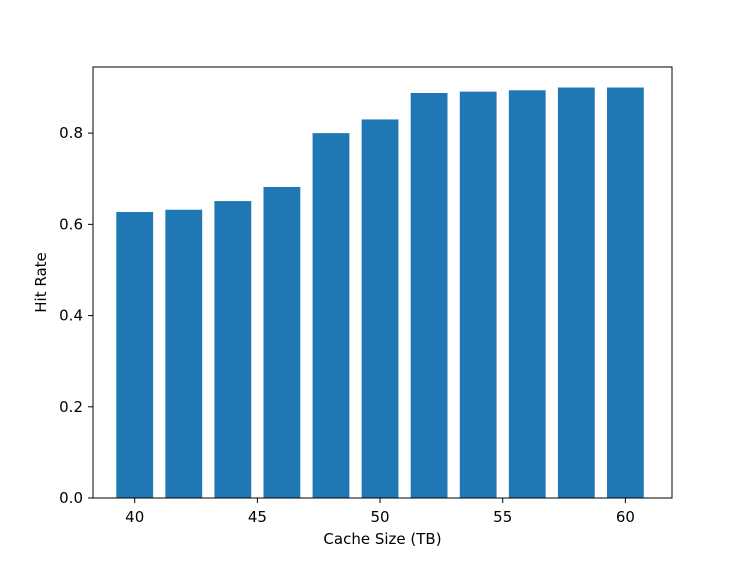 This screenshot has width=747, height=564. What do you see at coordinates (41, 282) in the screenshot?
I see `y-axis-label: Hit Rate` at bounding box center [41, 282].